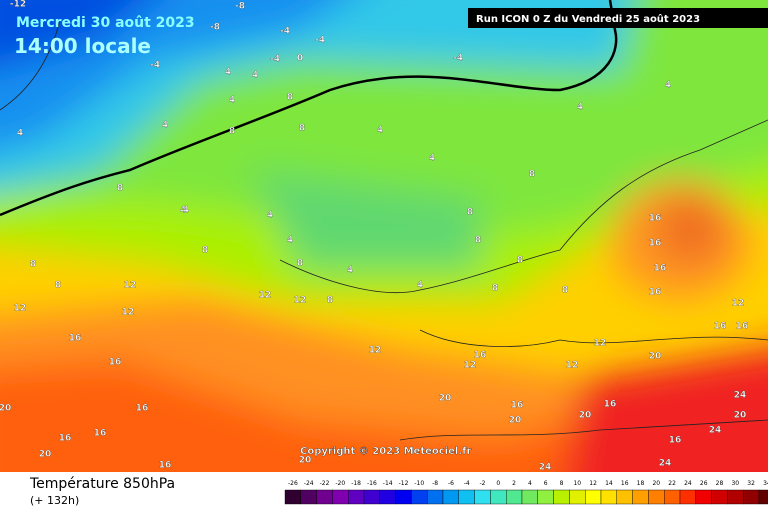 The width and height of the screenshot is (768, 512). I want to click on scale-label: -10, so click(419, 483).